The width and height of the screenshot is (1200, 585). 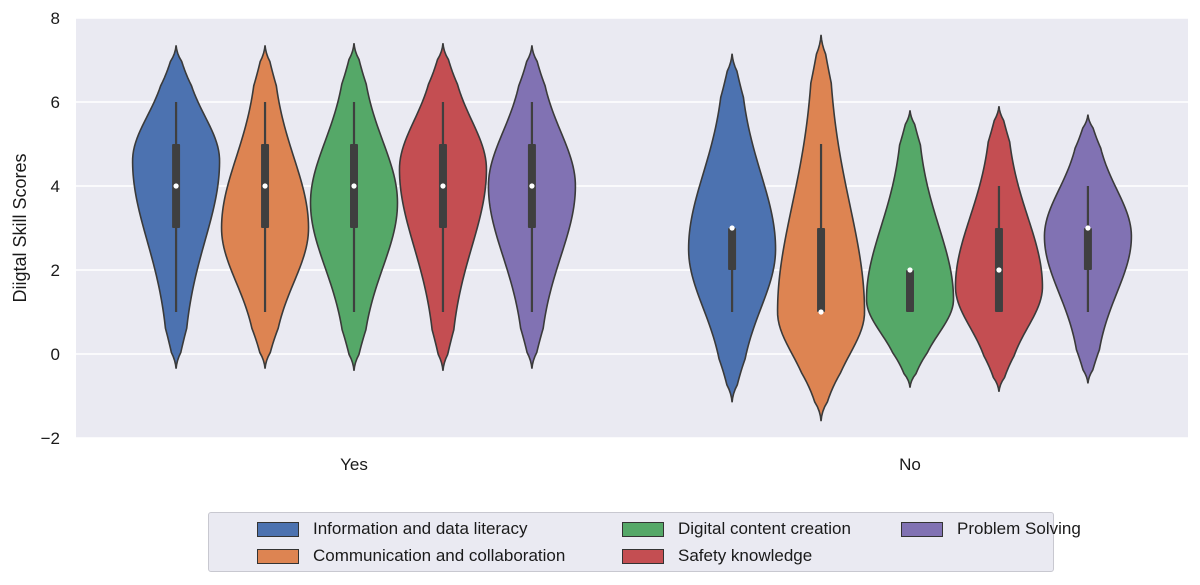 What do you see at coordinates (1019, 528) in the screenshot?
I see `legend-label: Problem Solving` at bounding box center [1019, 528].